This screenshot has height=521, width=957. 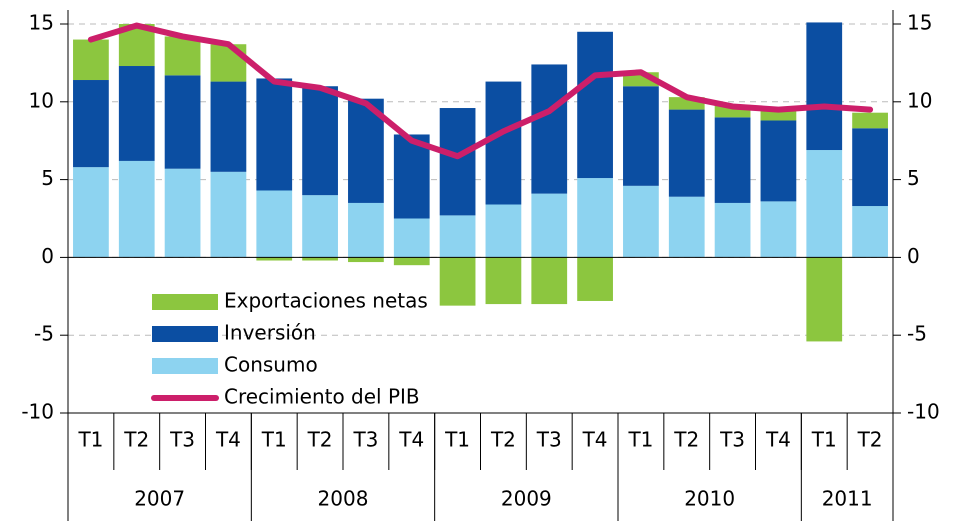 I want to click on year-label: 2010, so click(x=709, y=499).